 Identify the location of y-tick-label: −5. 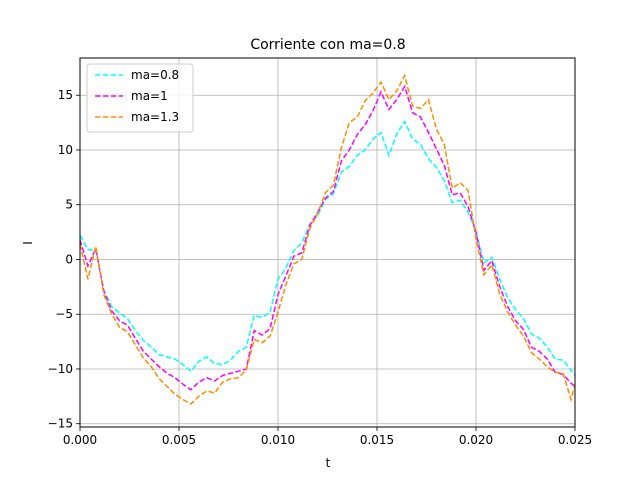
(64, 314).